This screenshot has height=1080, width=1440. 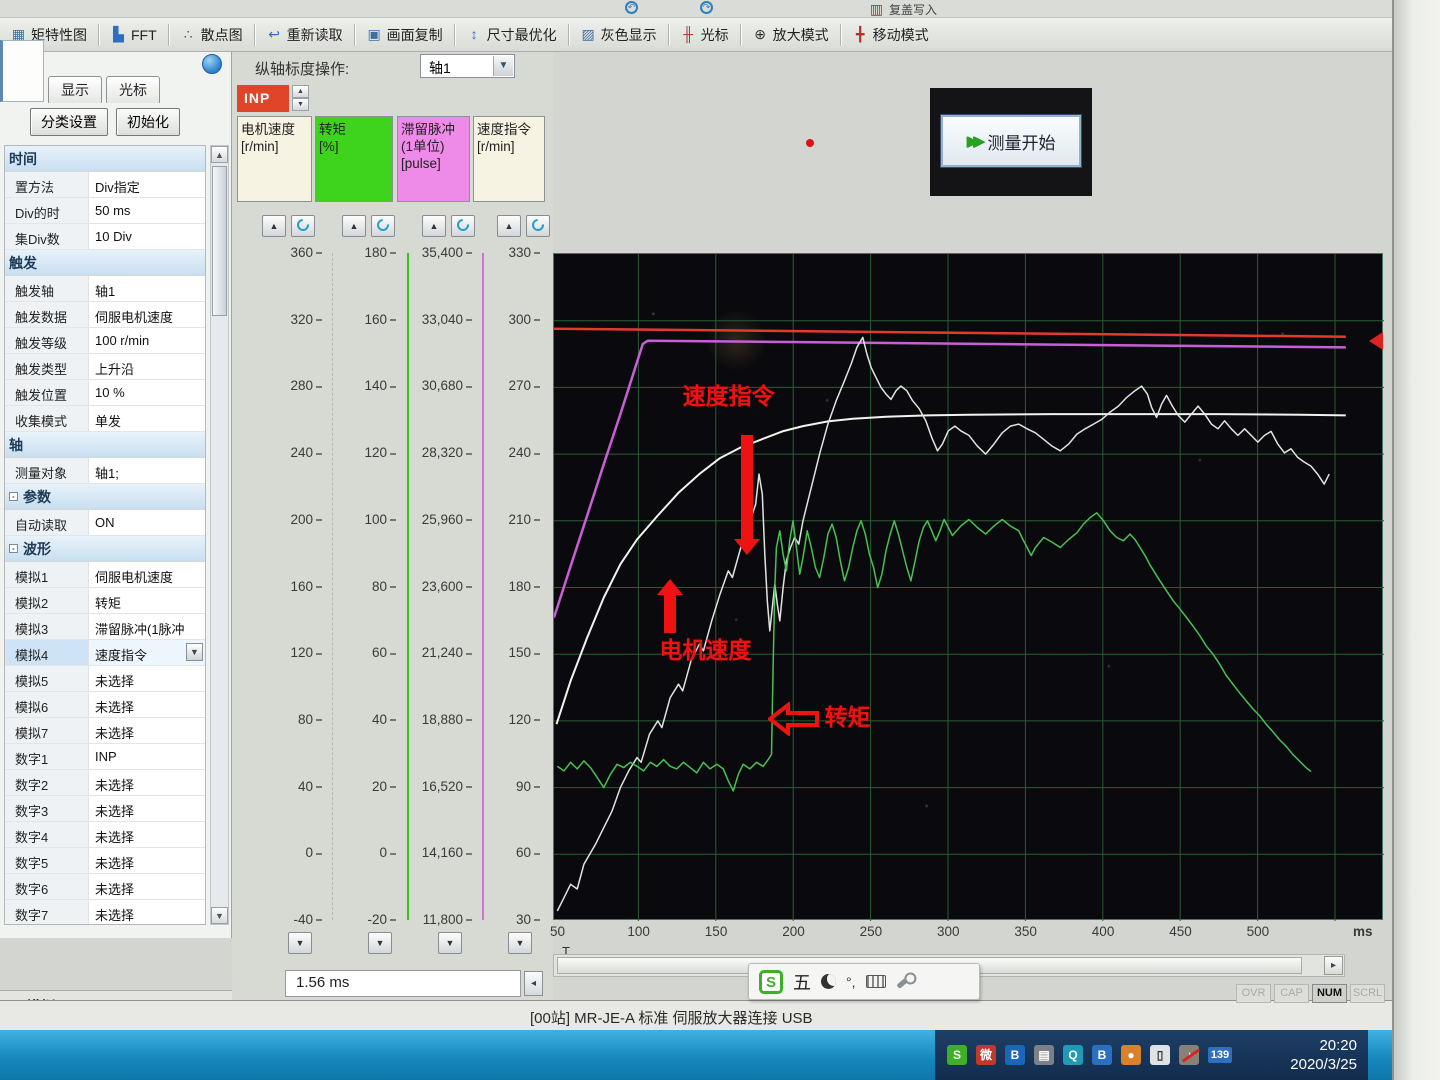 What do you see at coordinates (105, 291) in the screenshot?
I see `property-value: 轴1` at bounding box center [105, 291].